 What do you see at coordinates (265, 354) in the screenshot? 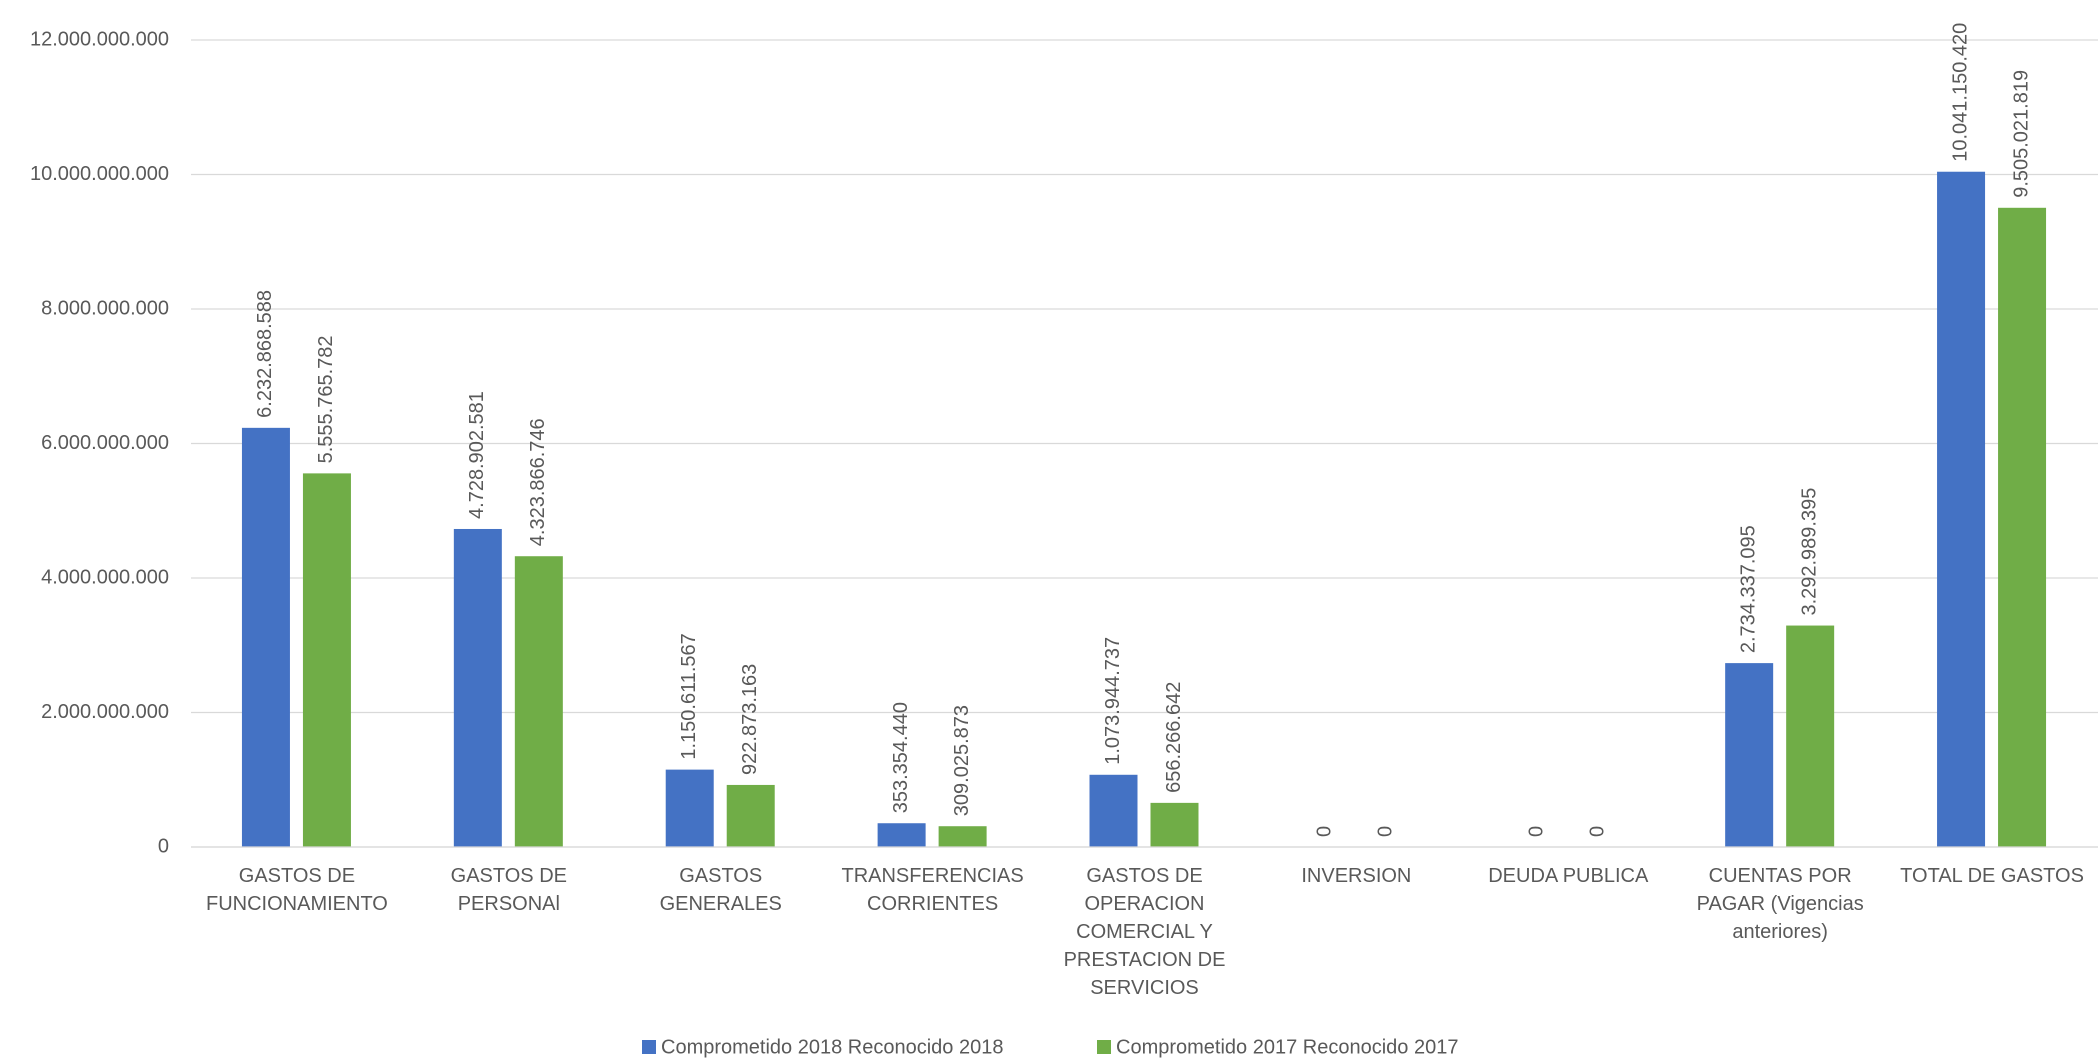
I see `data-label: 6.232.868.588` at bounding box center [265, 354].